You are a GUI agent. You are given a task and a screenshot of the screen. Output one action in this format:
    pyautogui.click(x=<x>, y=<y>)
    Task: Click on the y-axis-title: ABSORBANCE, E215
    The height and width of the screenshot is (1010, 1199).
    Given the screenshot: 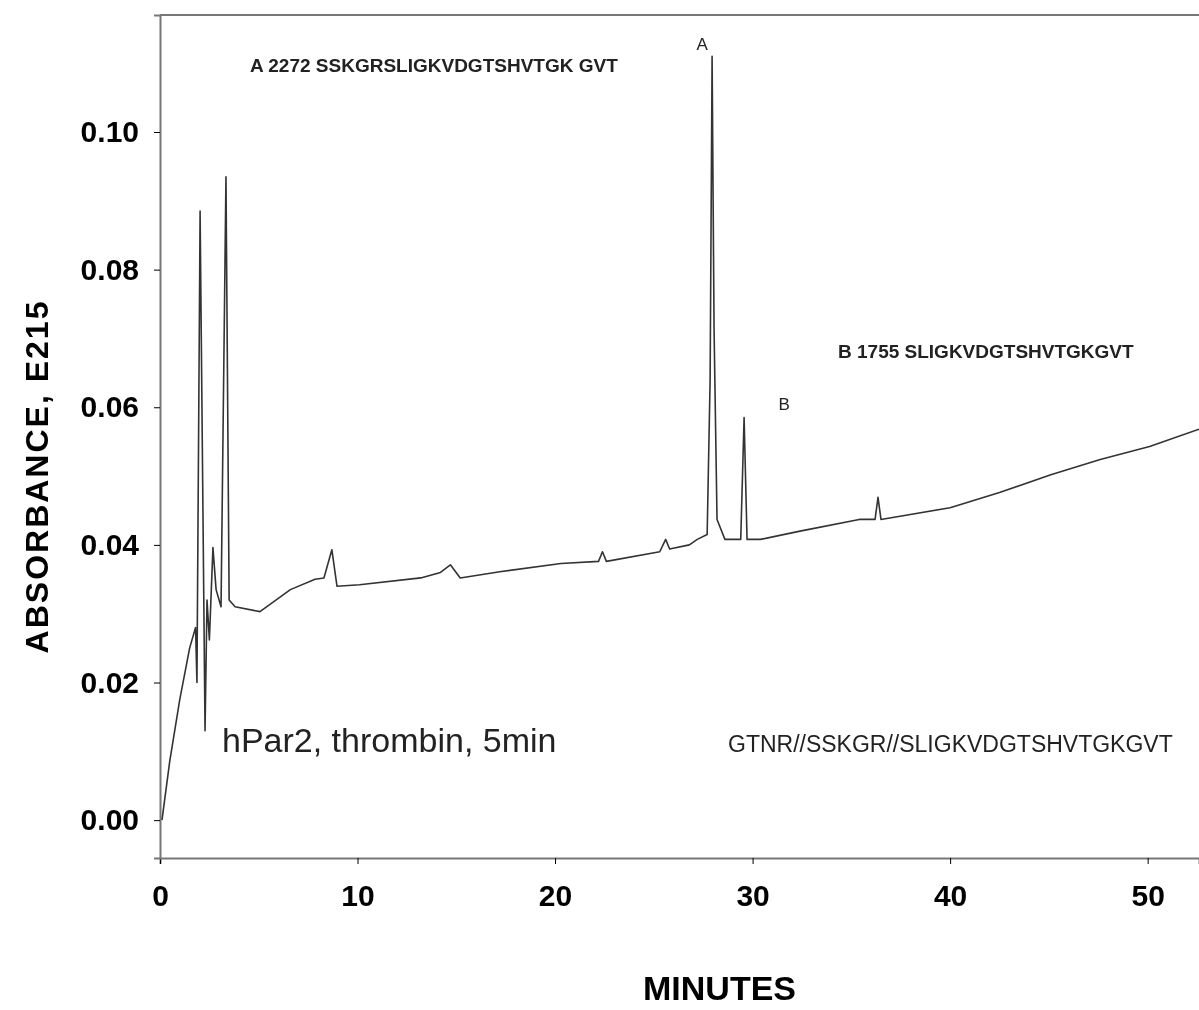 What is the action you would take?
    pyautogui.click(x=37, y=476)
    